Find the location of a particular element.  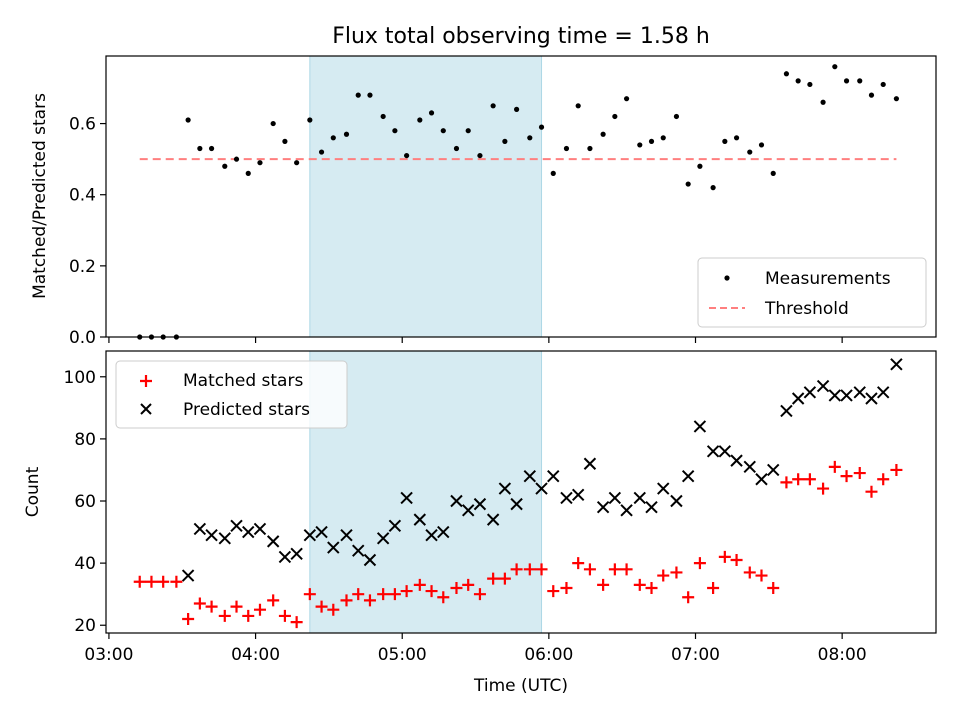

top-y-axis-label: Matched/Predicted stars is located at coordinates (40, 196).